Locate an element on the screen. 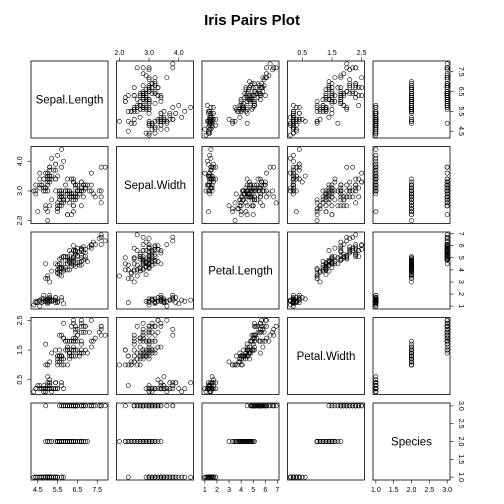 Image resolution: width=504 pixels, height=504 pixels. x-axis-sepal-length: 4.5 5.5 6.5 7.5 is located at coordinates (67, 487).